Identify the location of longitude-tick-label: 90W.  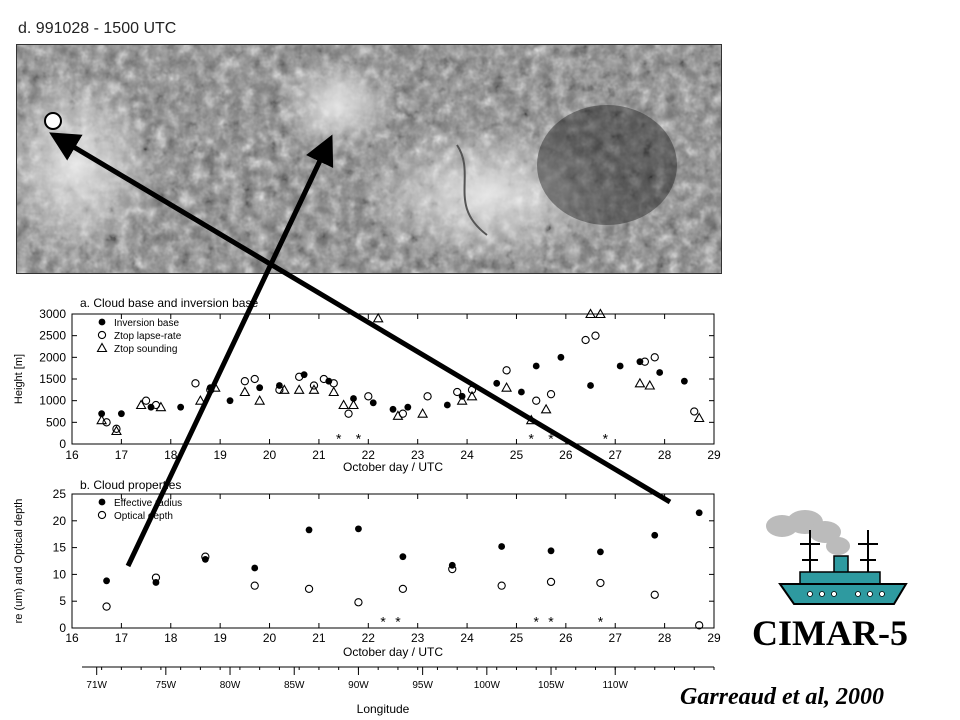
(358, 685).